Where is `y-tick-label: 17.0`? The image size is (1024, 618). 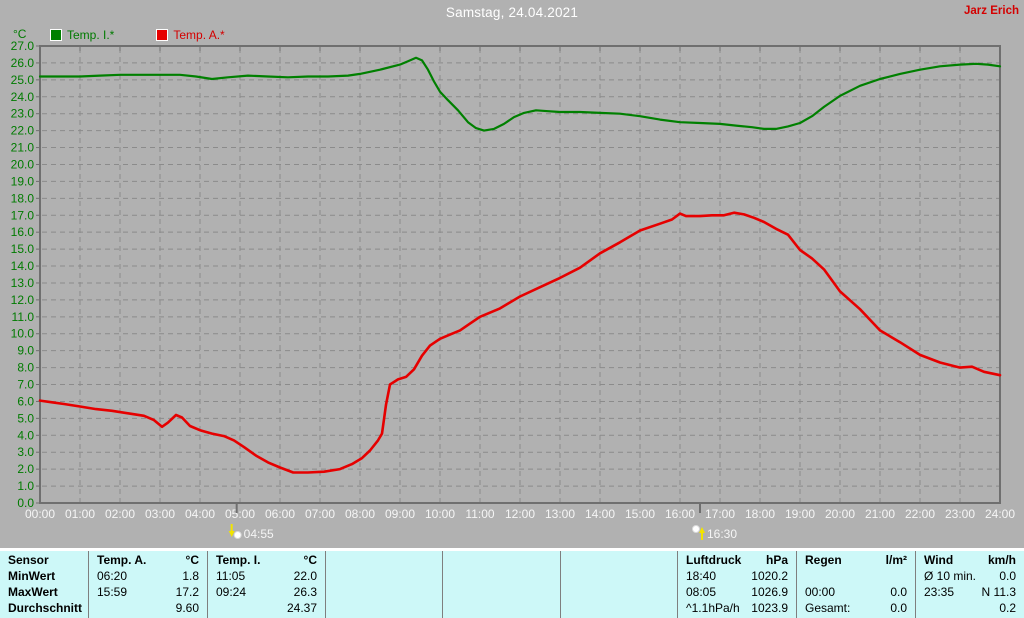
y-tick-label: 17.0 is located at coordinates (23, 215).